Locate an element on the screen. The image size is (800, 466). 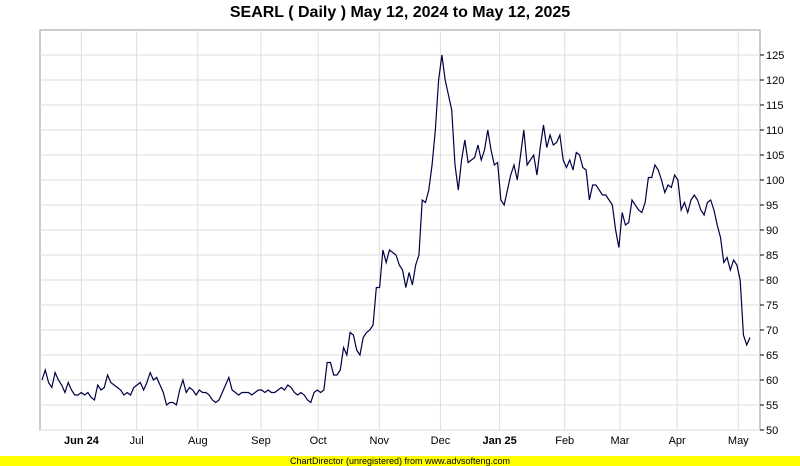
x-tick-label: May is located at coordinates (738, 441).